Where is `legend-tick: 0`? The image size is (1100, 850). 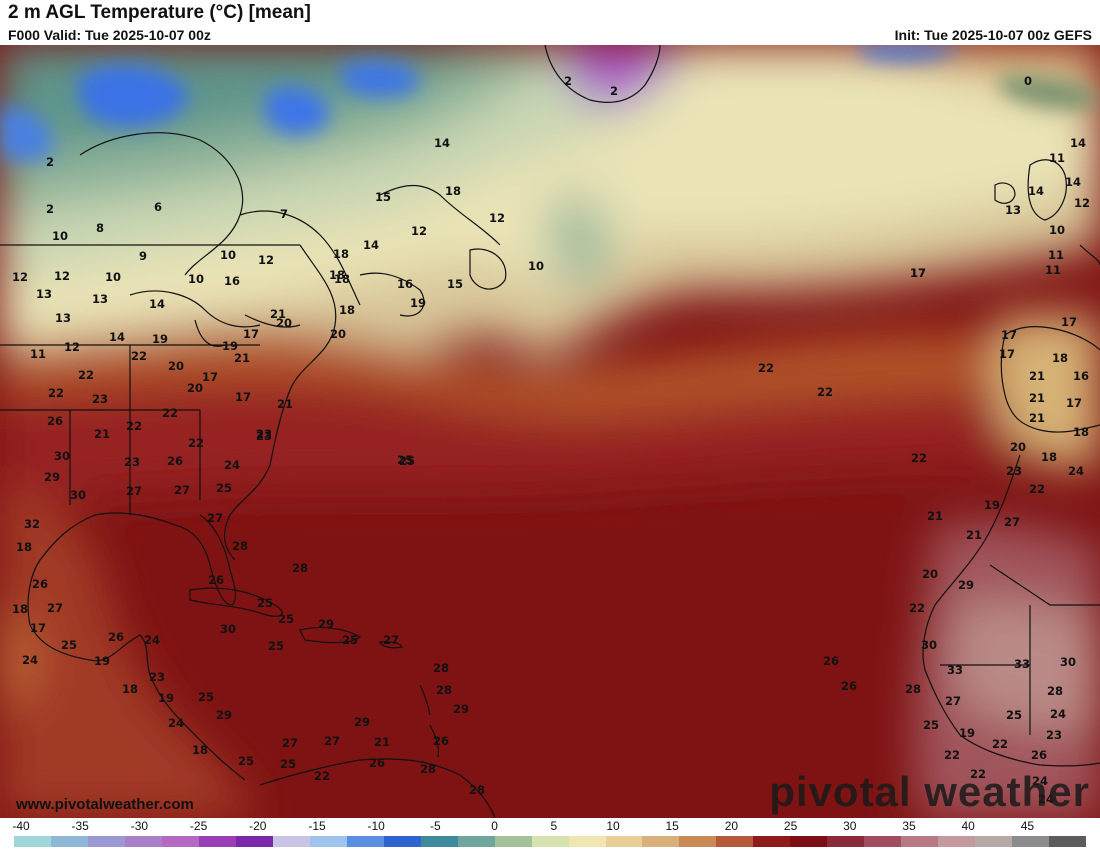 legend-tick: 0 is located at coordinates (494, 826).